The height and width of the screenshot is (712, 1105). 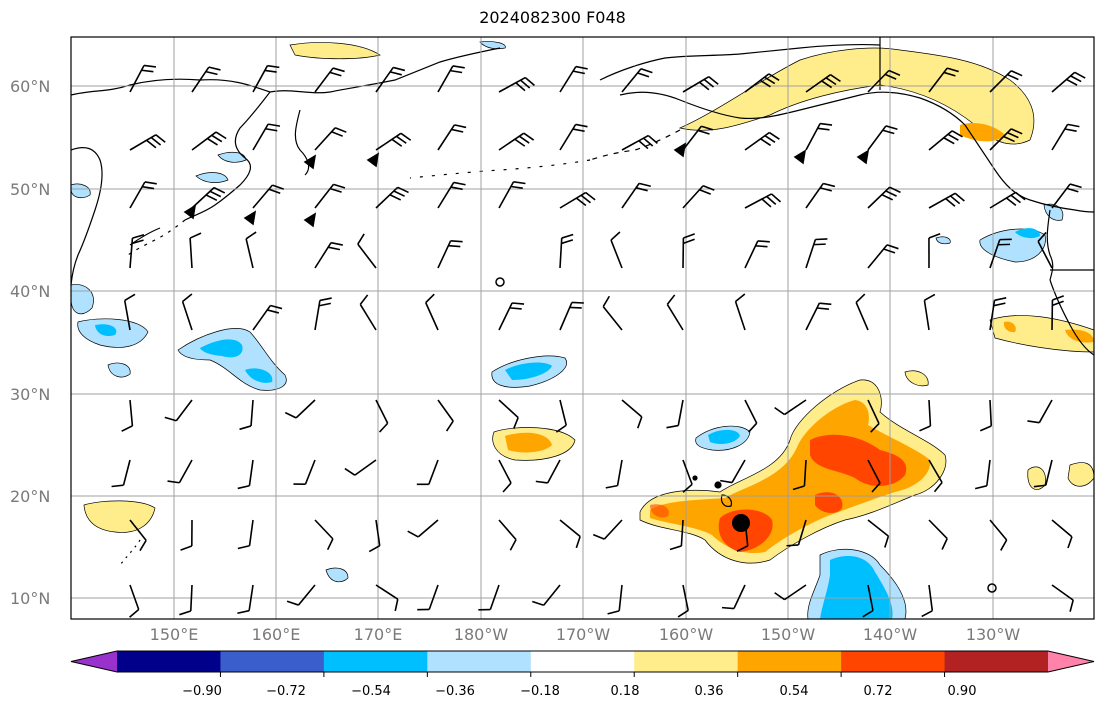 What do you see at coordinates (94, 661) in the screenshot?
I see `colorbar-extend-min` at bounding box center [94, 661].